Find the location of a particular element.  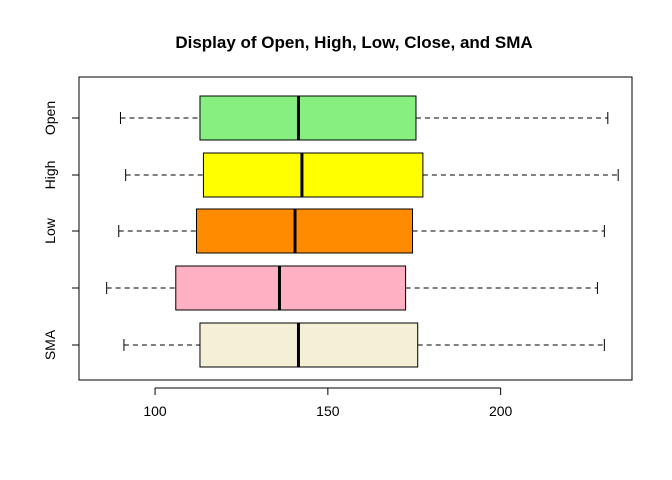

x-tick-label-150: 150 is located at coordinates (328, 411).